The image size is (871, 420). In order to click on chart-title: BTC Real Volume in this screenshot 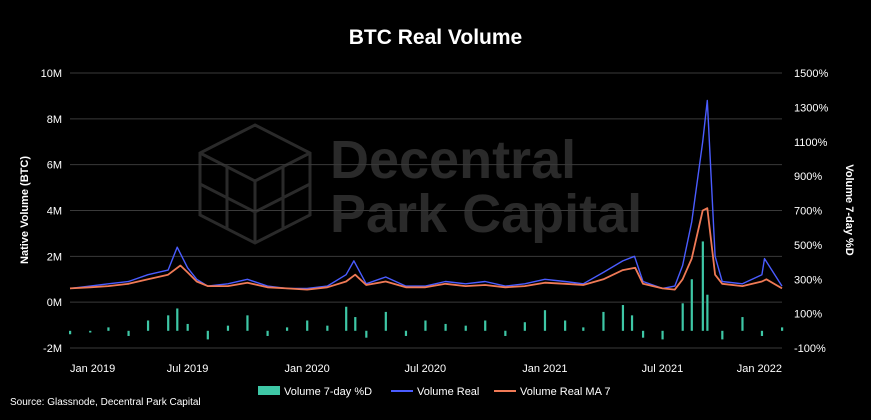, I will do `click(435, 37)`.